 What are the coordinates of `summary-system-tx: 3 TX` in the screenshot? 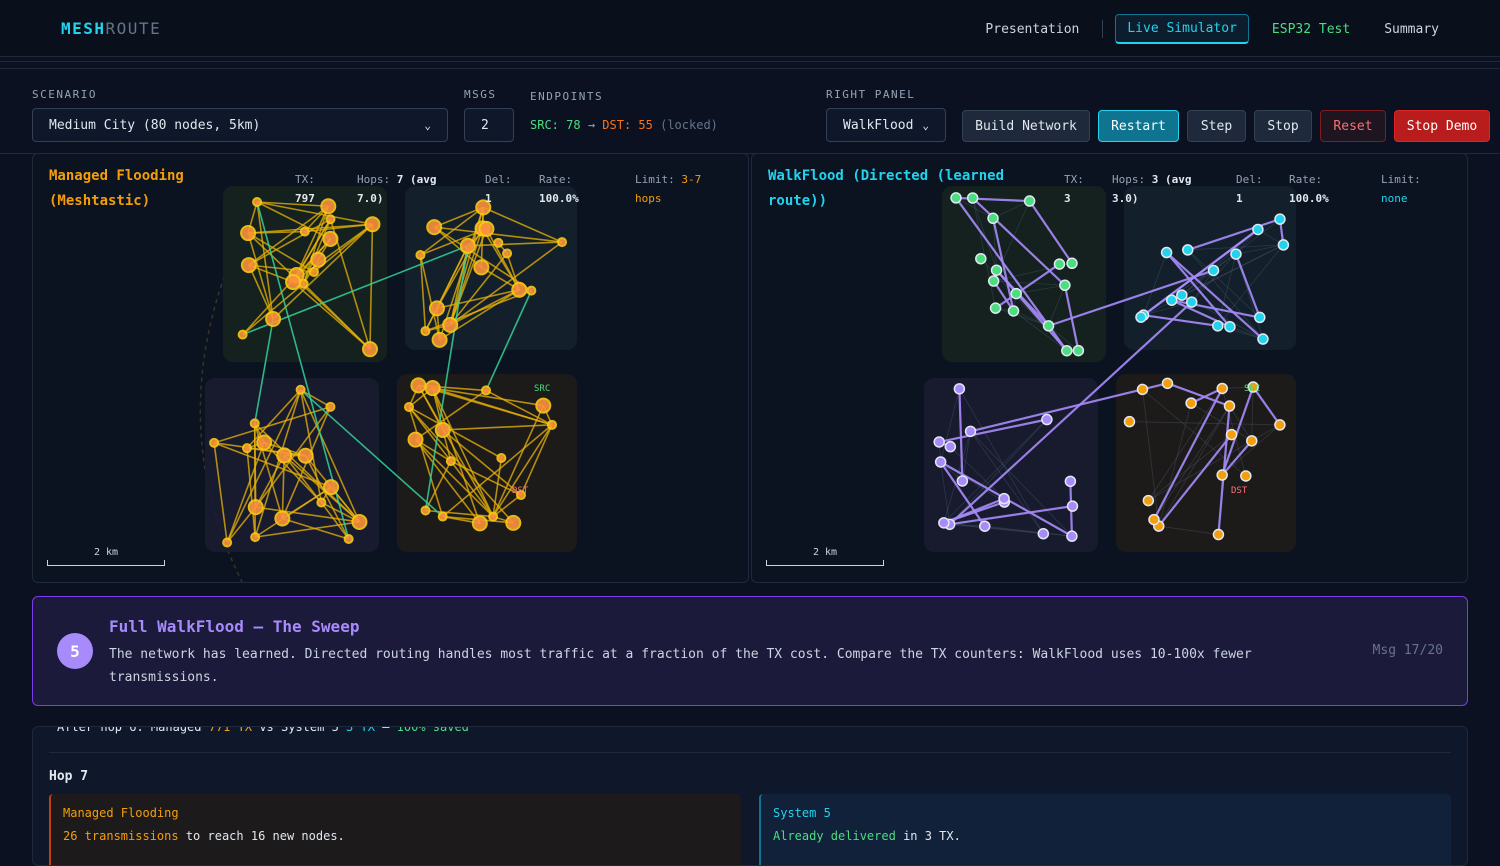 It's located at (360, 730).